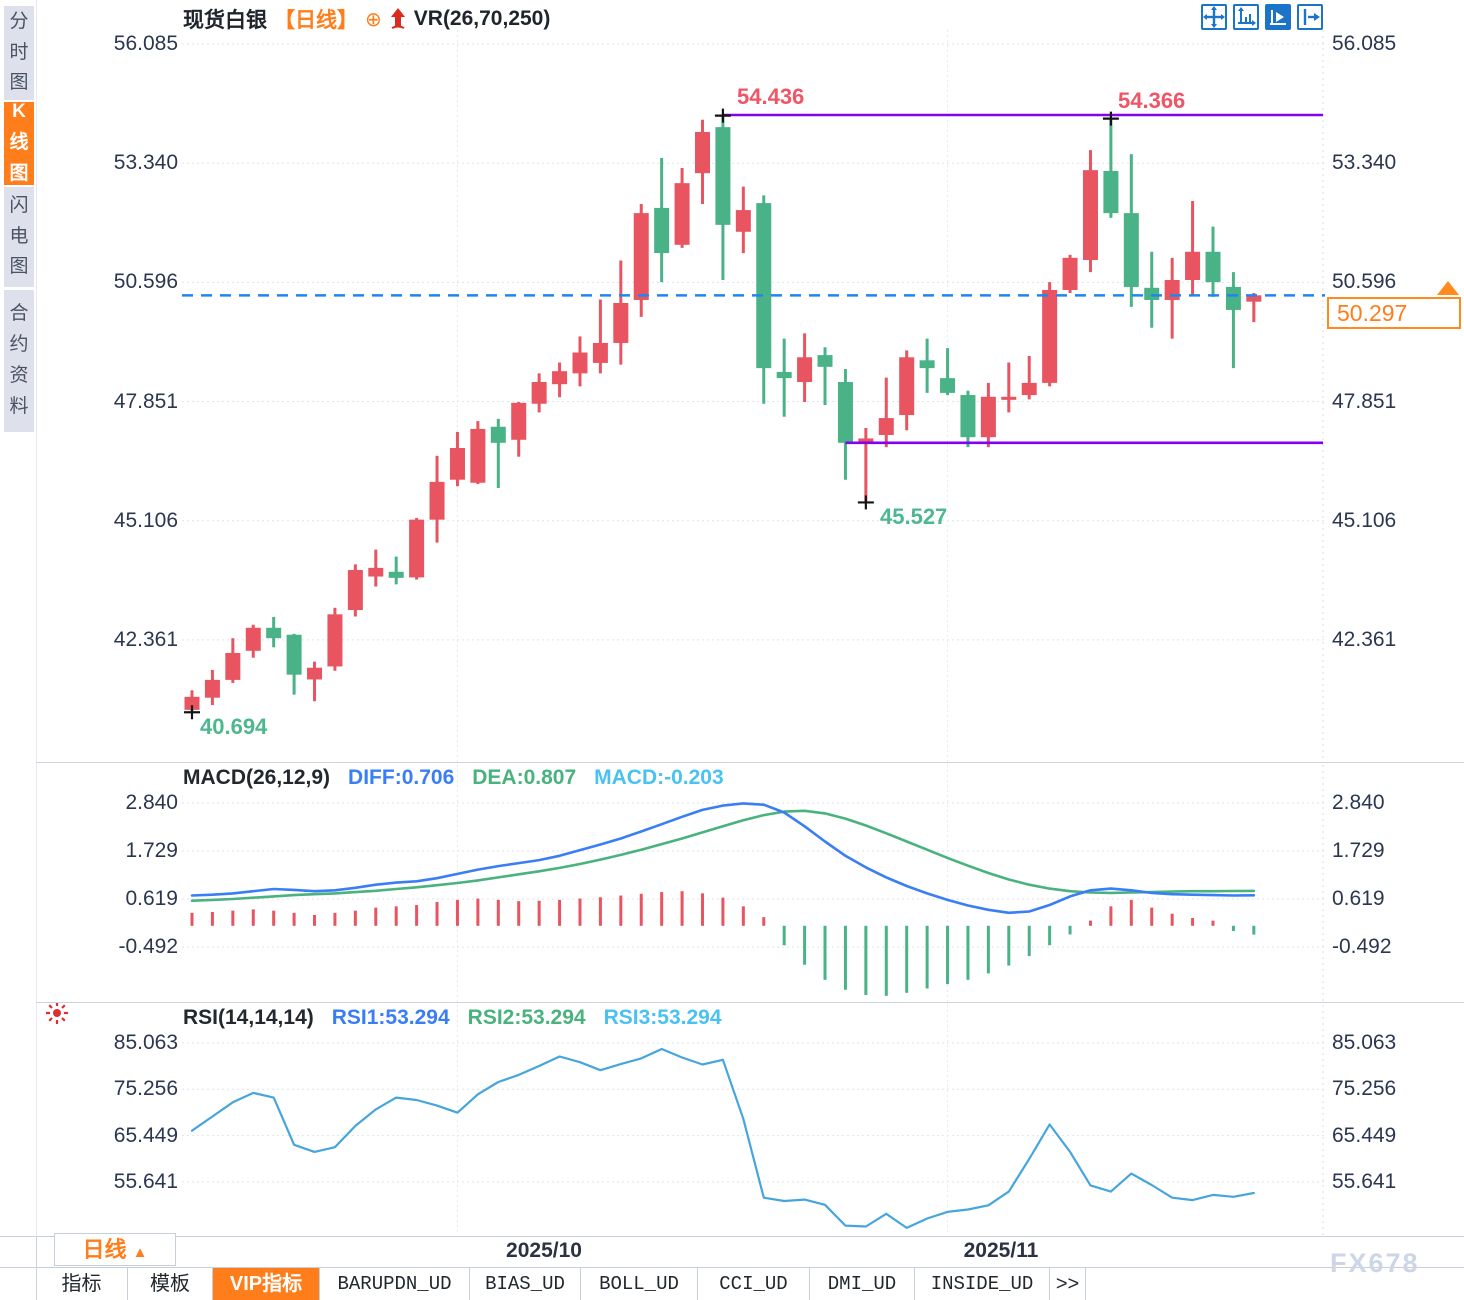 The image size is (1464, 1300). What do you see at coordinates (525, 1284) in the screenshot?
I see `tab-biasud: BIAS_UD` at bounding box center [525, 1284].